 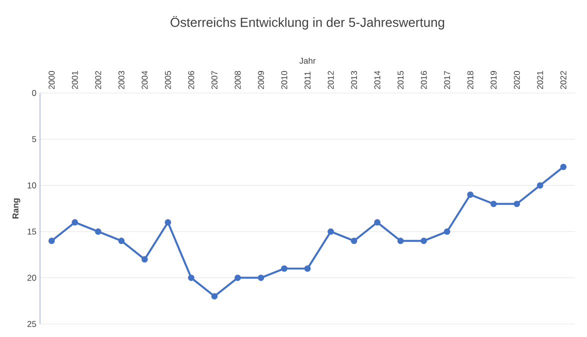 What do you see at coordinates (447, 80) in the screenshot?
I see `x-tick-label: 2017` at bounding box center [447, 80].